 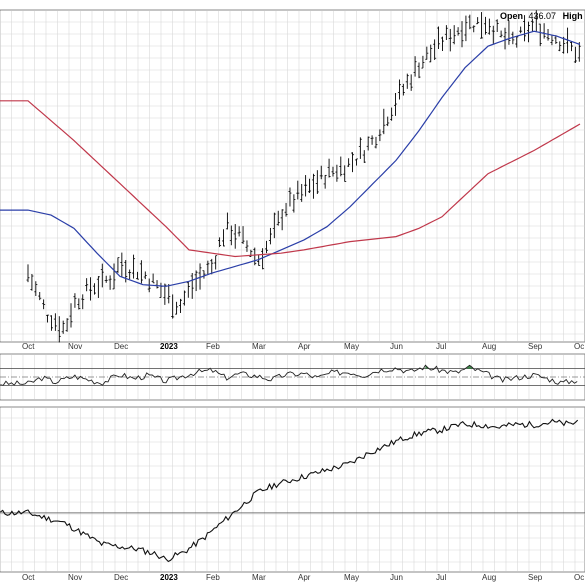 What do you see at coordinates (489, 346) in the screenshot?
I see `price-x-tick-label: Aug` at bounding box center [489, 346].